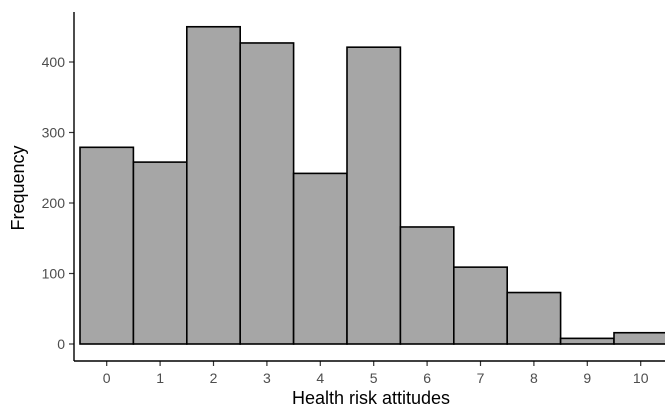  I want to click on y-axis-ticks: 0 100 200 300 400, so click(58, 203).